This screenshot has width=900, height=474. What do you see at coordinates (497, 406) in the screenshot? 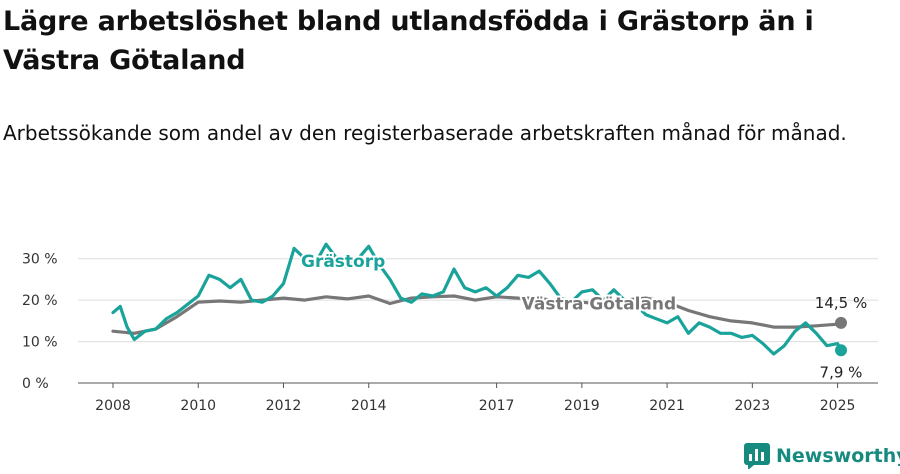
I see `x-tick-label: 2017` at bounding box center [497, 406].